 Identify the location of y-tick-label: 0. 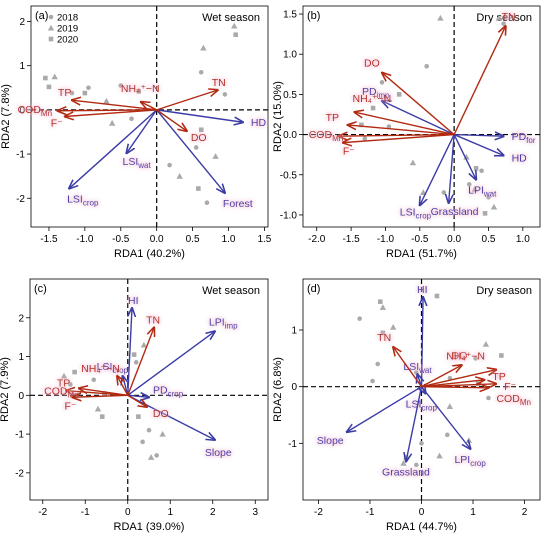
(294, 387).